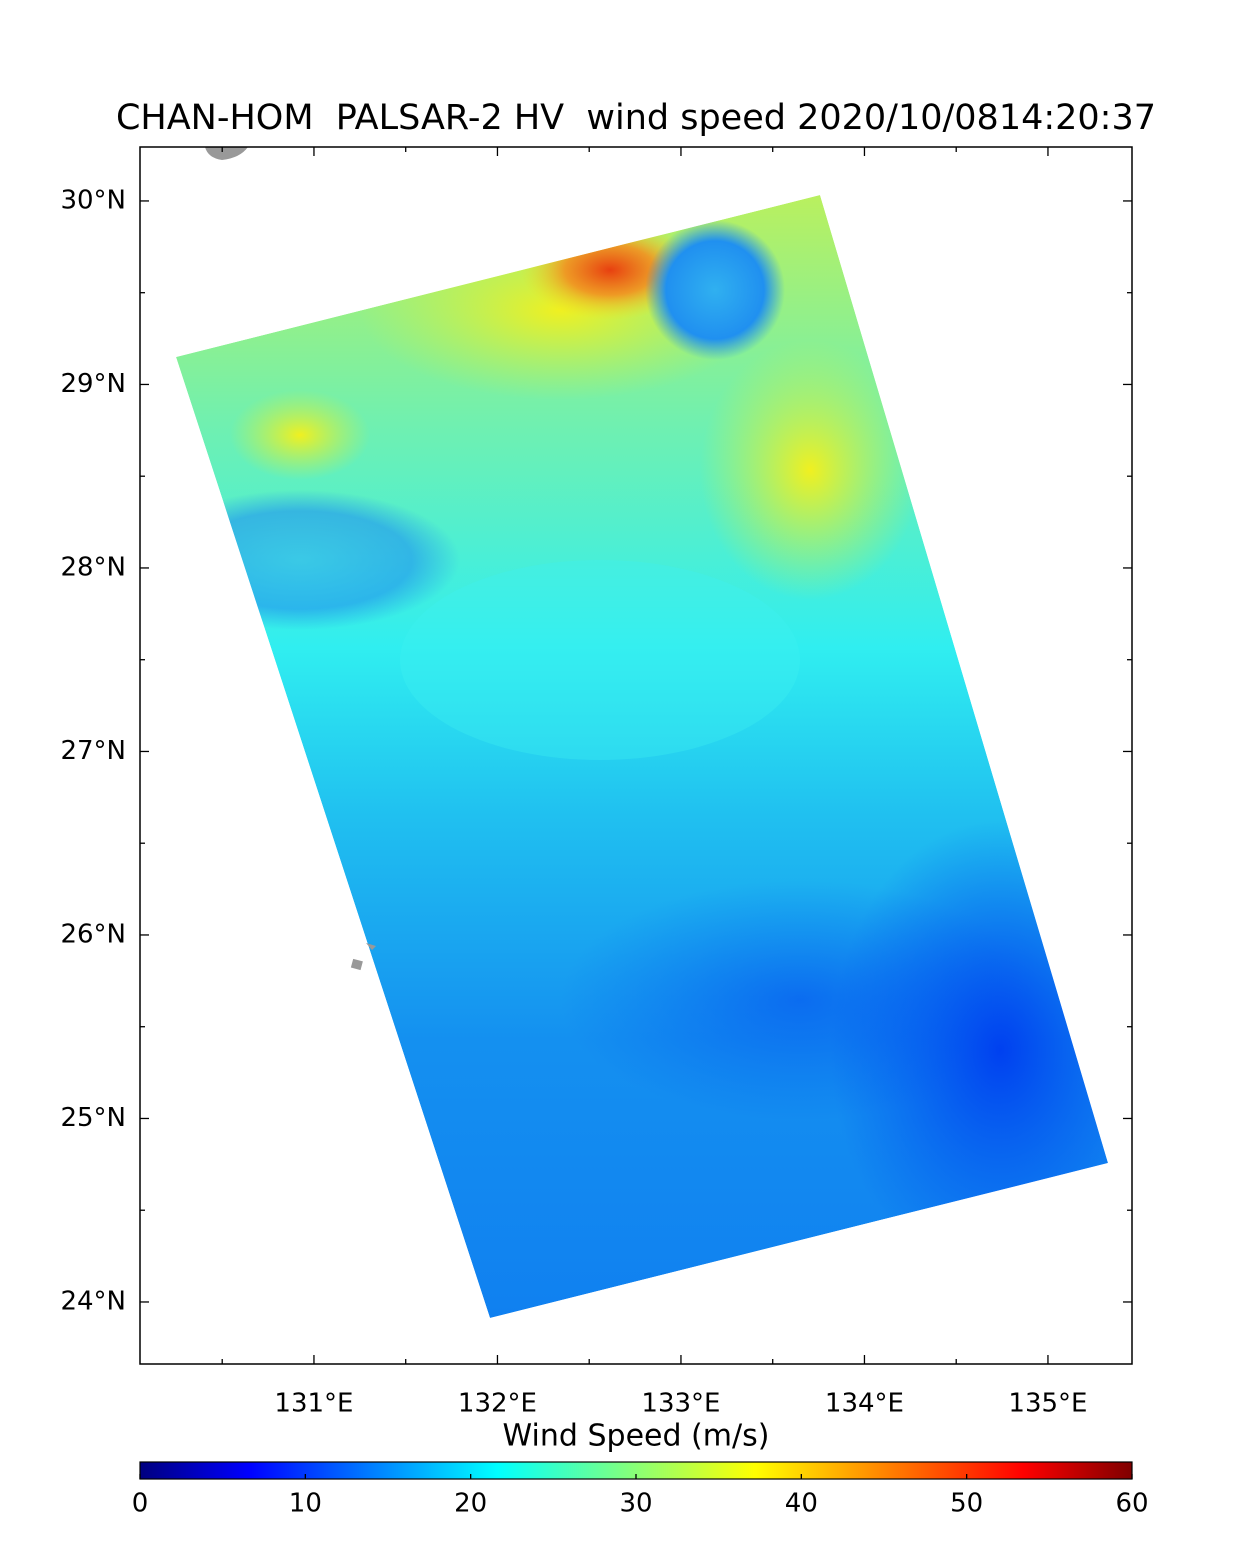 The width and height of the screenshot is (1250, 1550). Describe the element at coordinates (93, 751) in the screenshot. I see `y-tick-label: 27°N` at that location.